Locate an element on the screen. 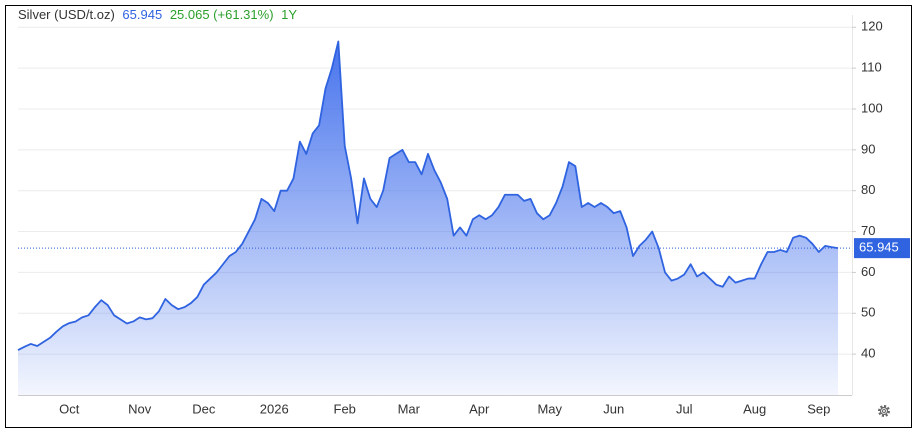 The height and width of the screenshot is (434, 919). gear-body is located at coordinates (884, 411).